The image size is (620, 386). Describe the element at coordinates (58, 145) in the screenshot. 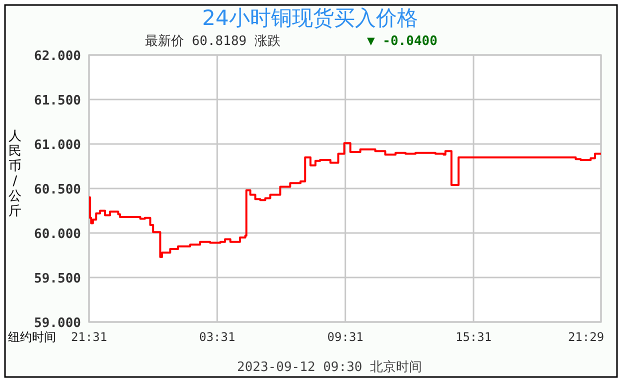

I see `y-tick-label: 61.000` at that location.